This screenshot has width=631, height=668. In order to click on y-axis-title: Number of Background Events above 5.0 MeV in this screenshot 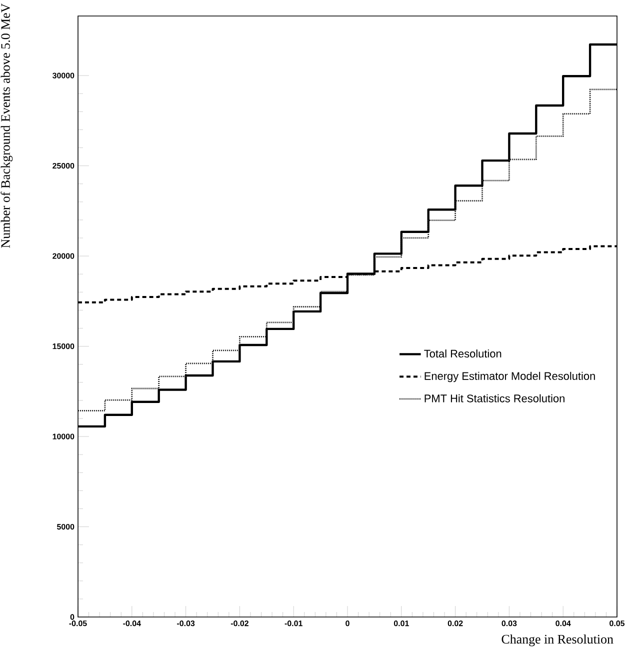, I will do `click(6, 125)`.